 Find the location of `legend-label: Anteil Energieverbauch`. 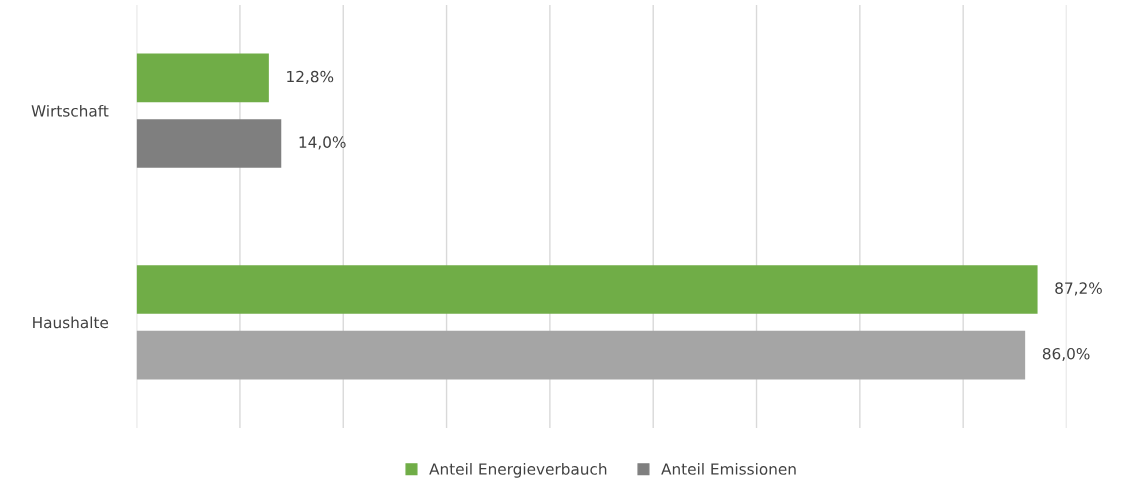

legend-label: Anteil Energieverbauch is located at coordinates (518, 470).